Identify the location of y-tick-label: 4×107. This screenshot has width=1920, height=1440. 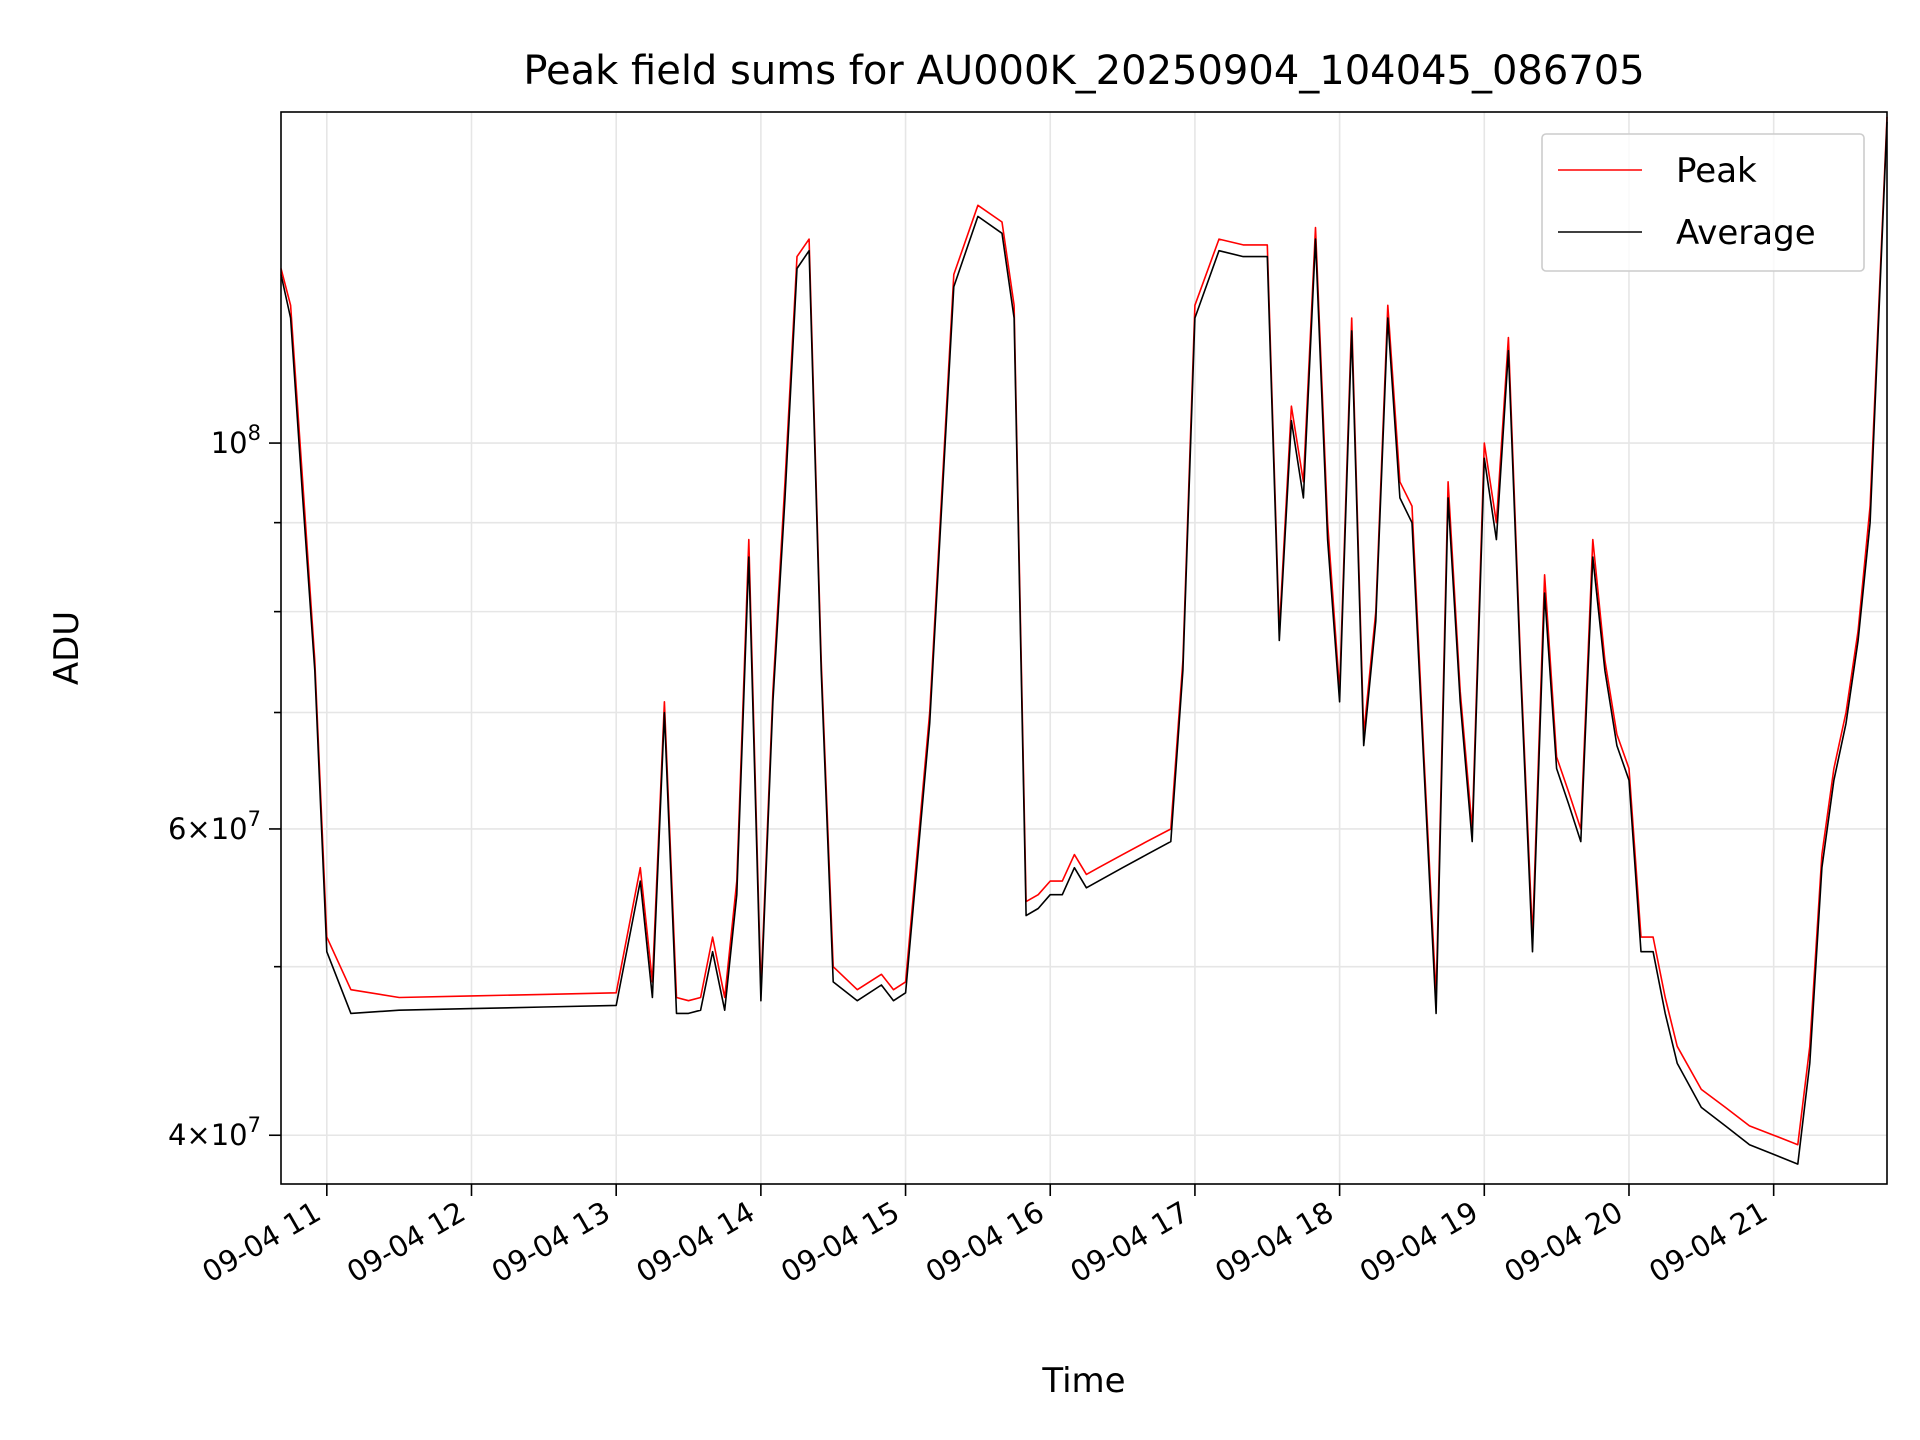
(214, 1132).